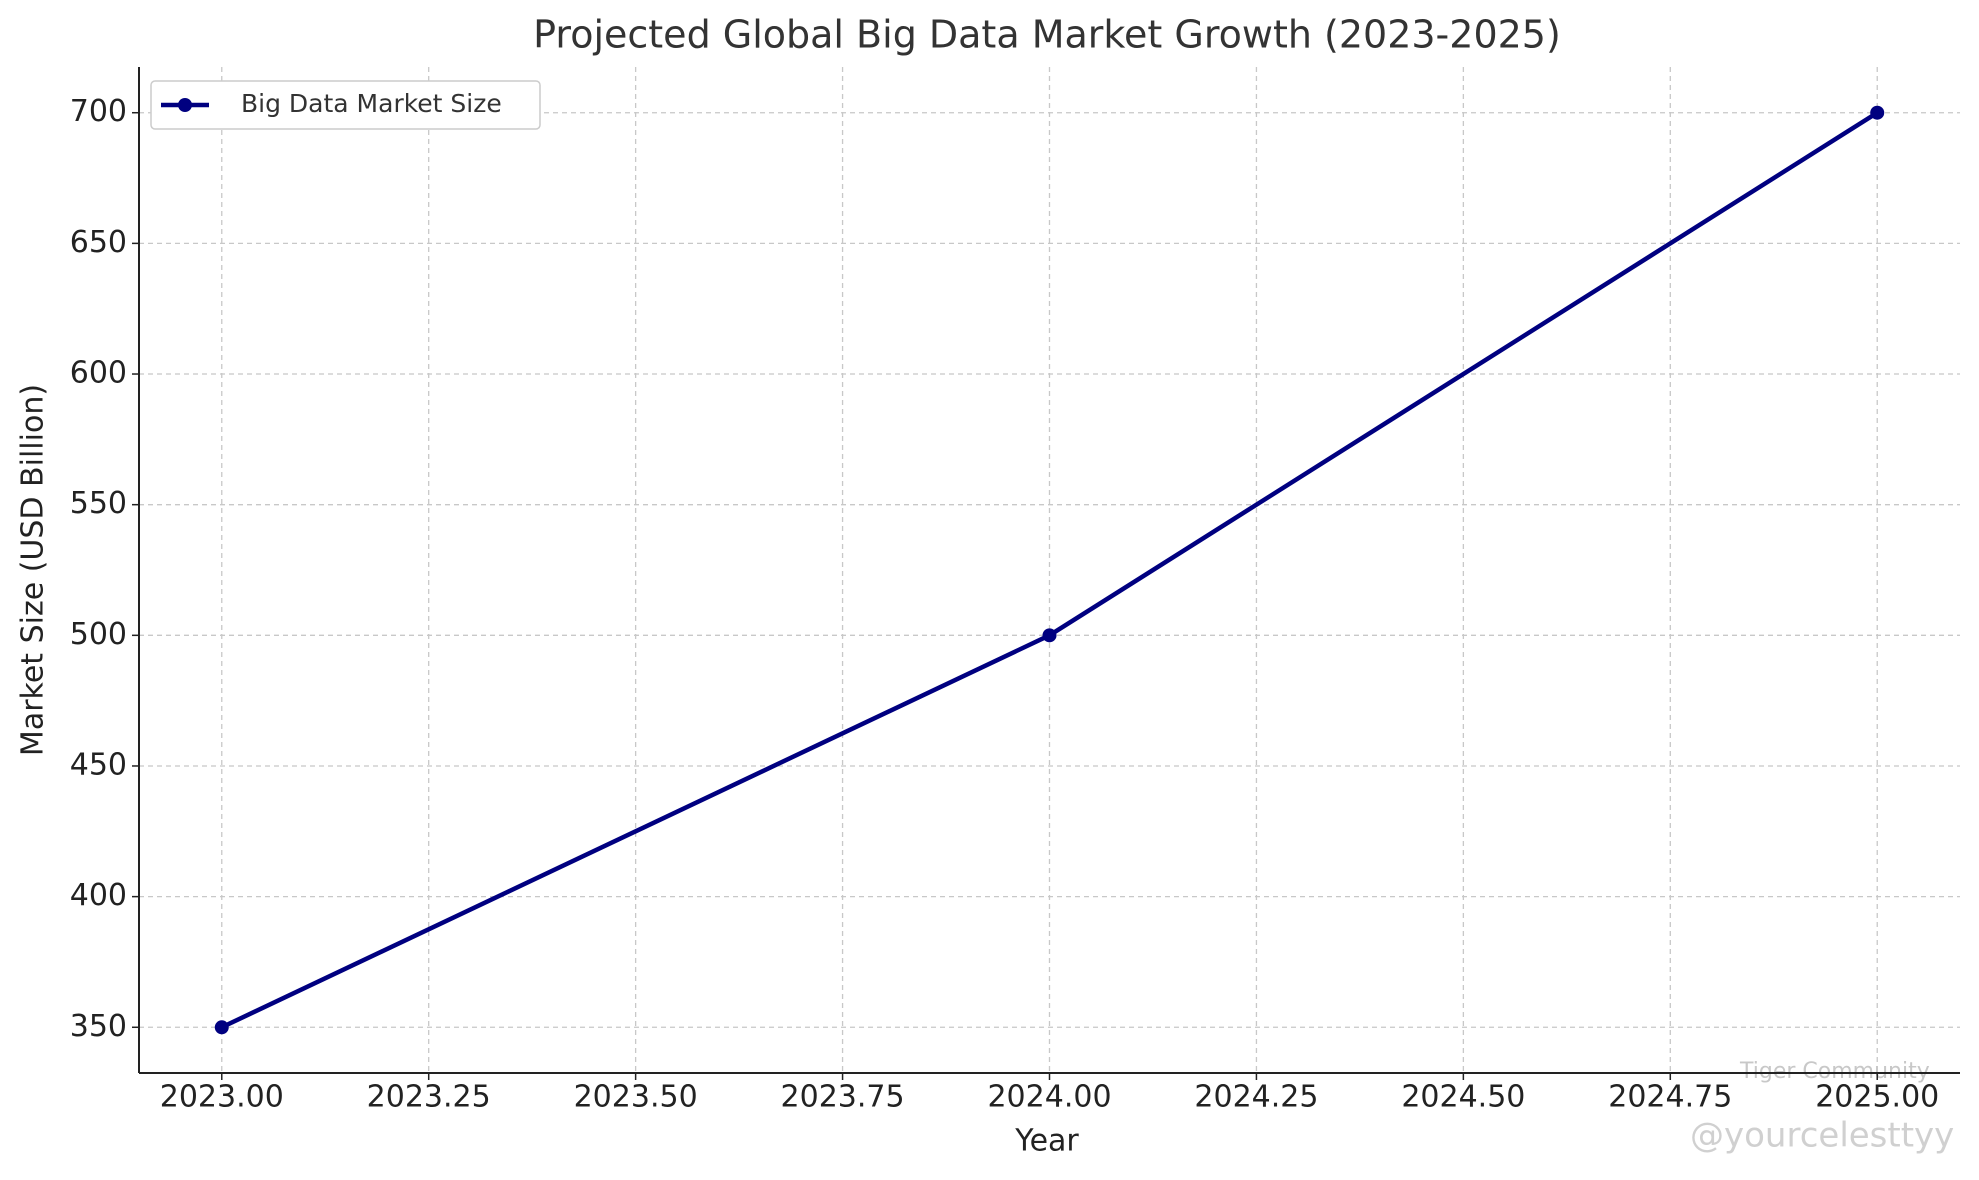  I want to click on x-tick-label: 2023.75, so click(843, 1097).